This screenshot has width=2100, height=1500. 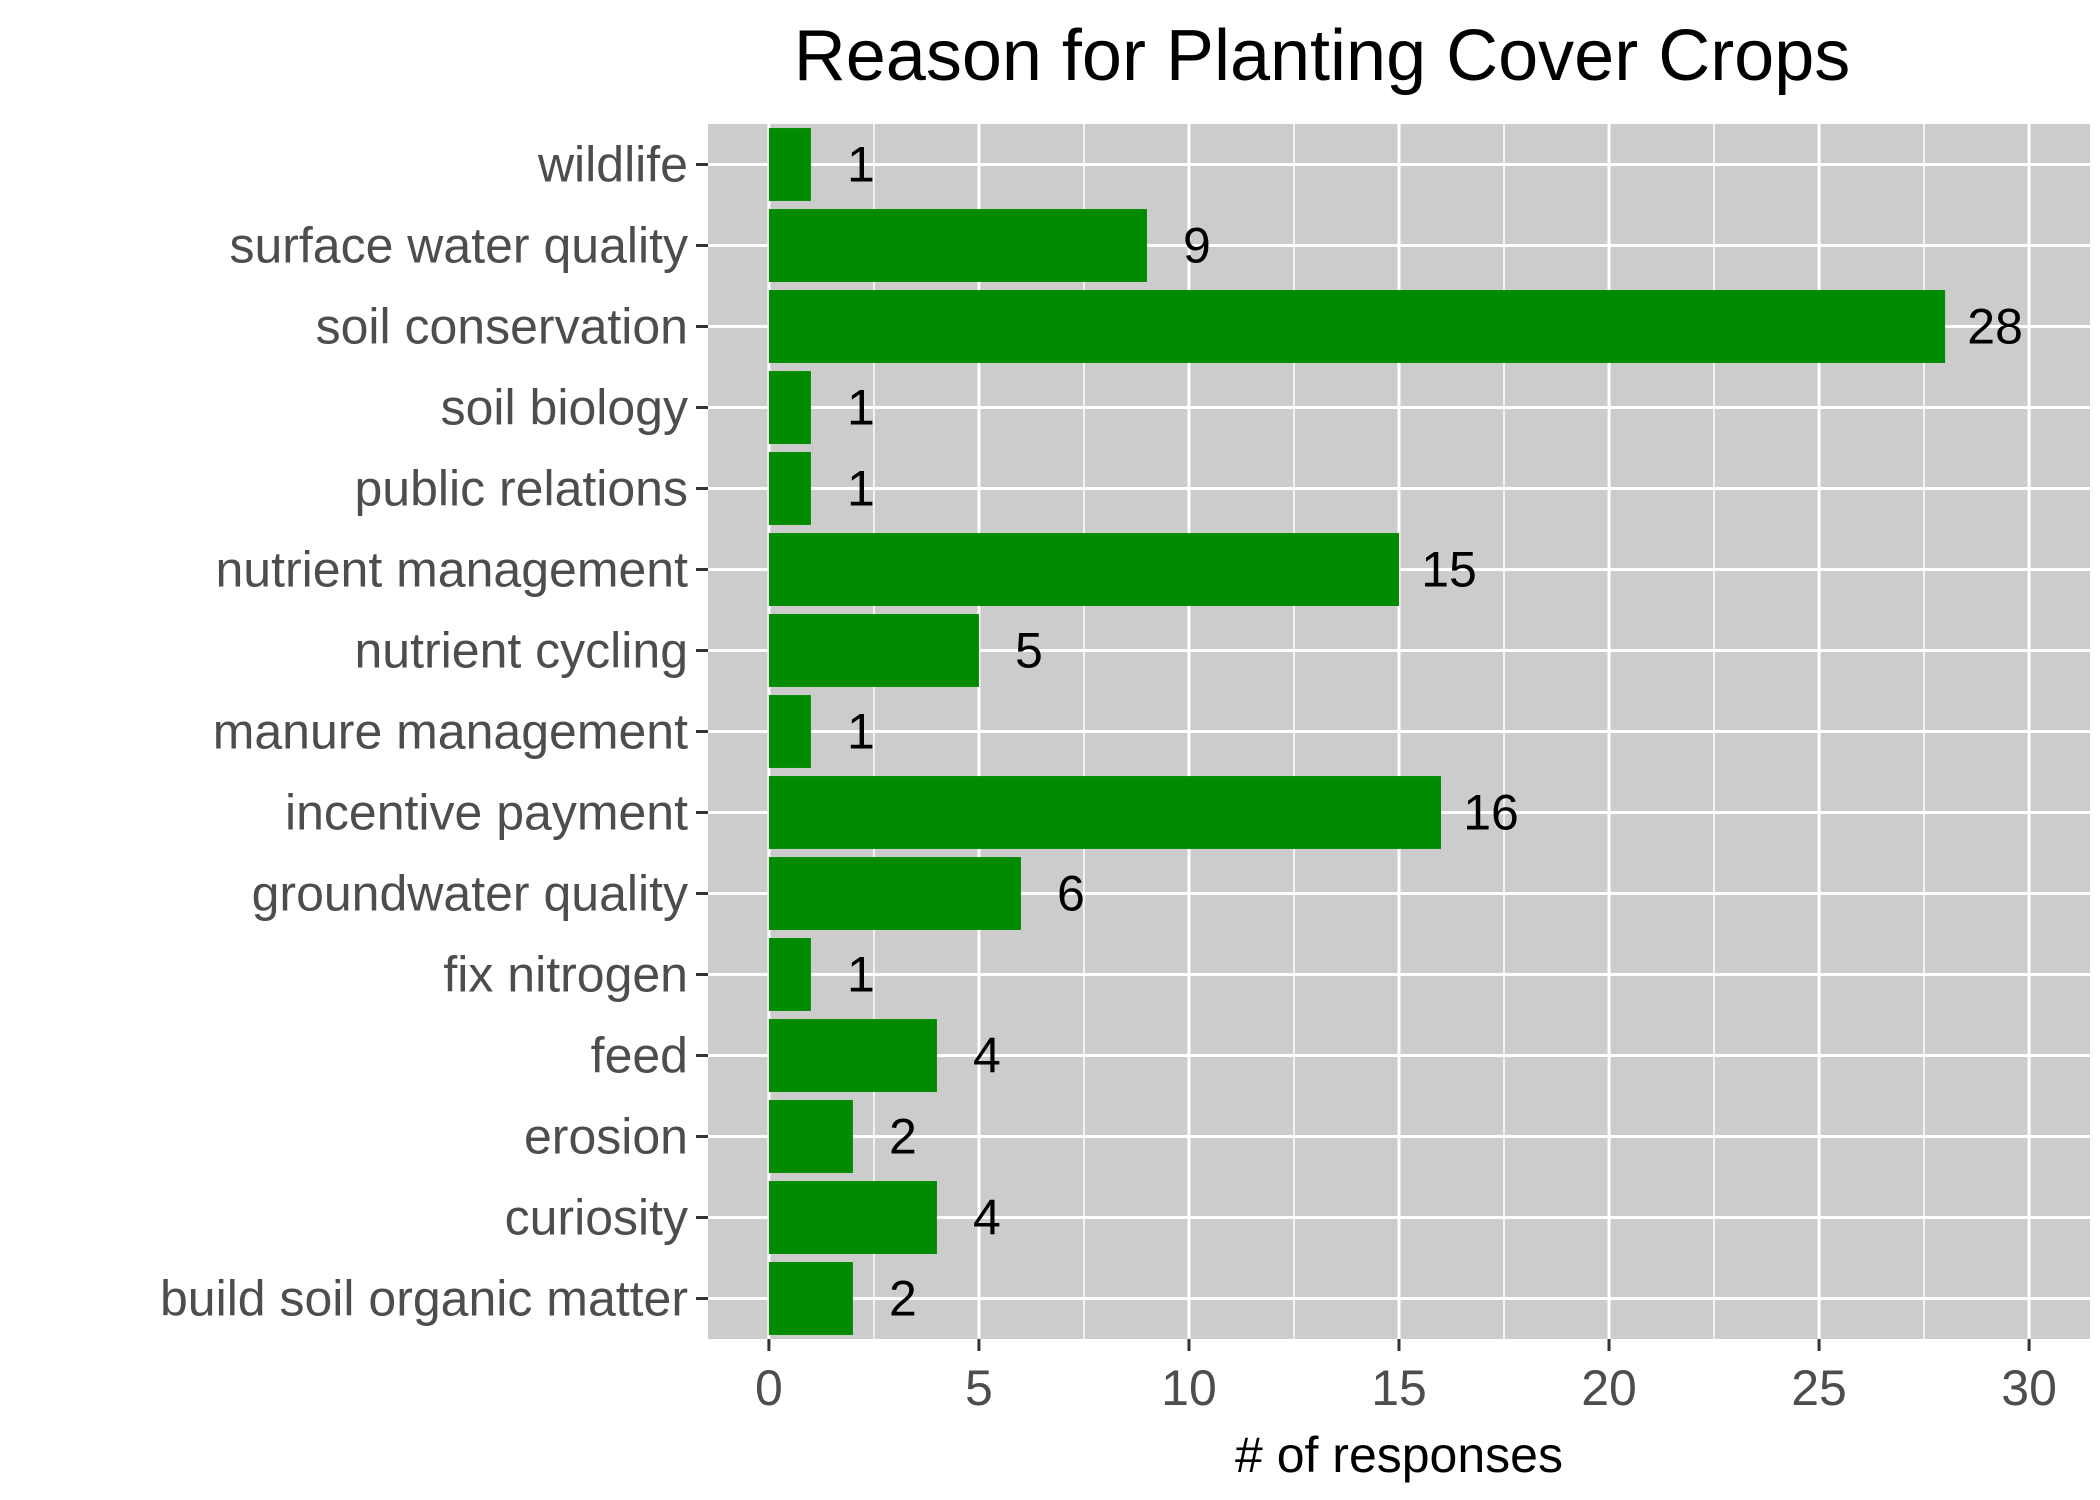 I want to click on y-tick-label: groundwater quality, so click(x=470, y=894).